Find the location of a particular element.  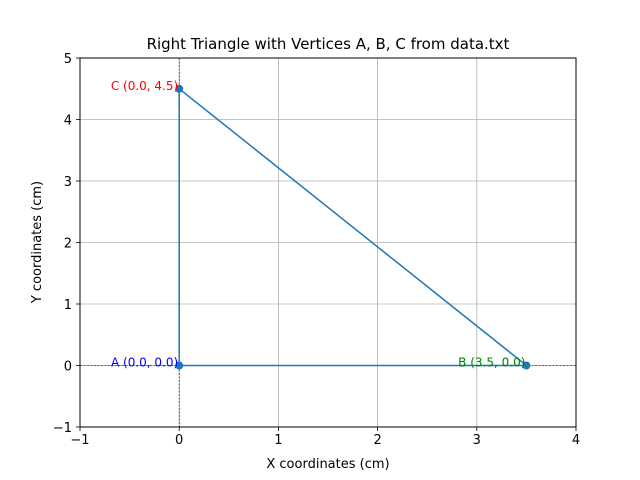

y-tick-label: 3 is located at coordinates (68, 182).